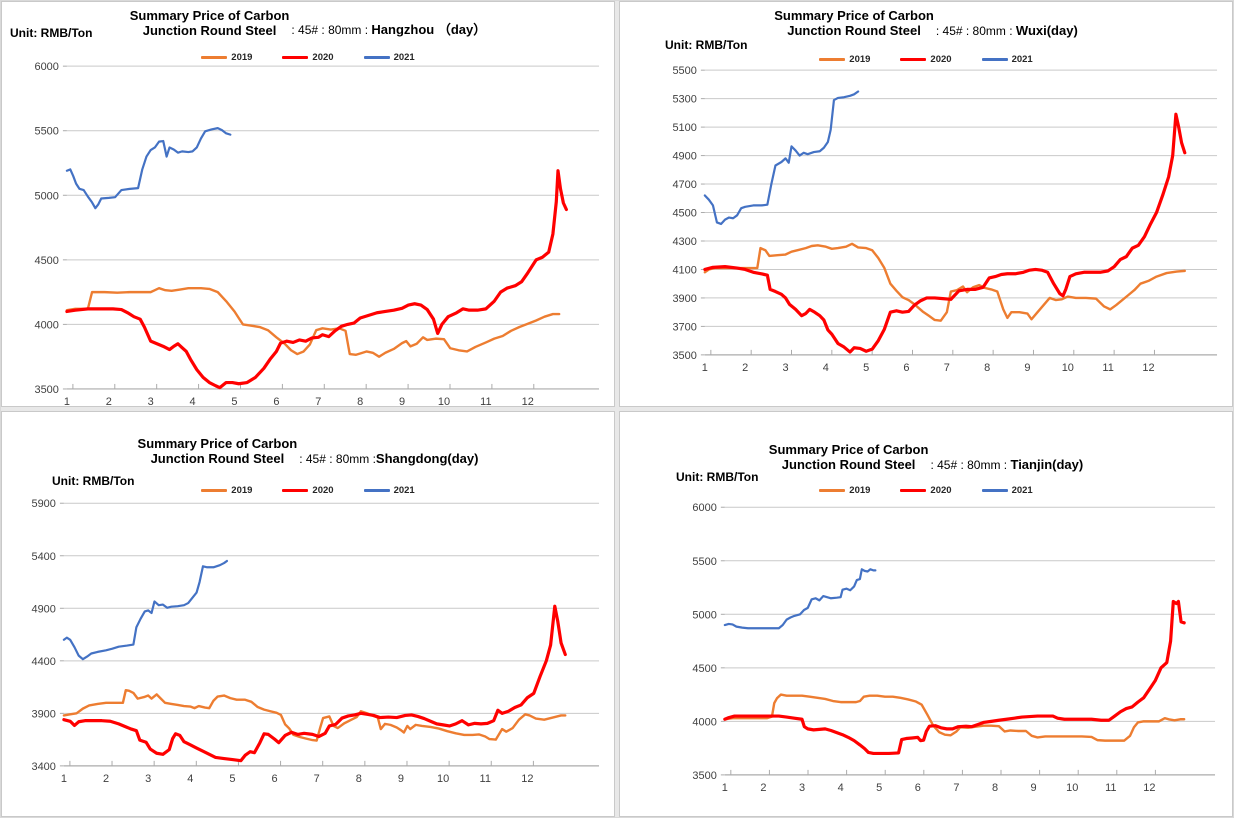  Describe the element at coordinates (684, 270) in the screenshot. I see `y-tick-label: 4100` at that location.